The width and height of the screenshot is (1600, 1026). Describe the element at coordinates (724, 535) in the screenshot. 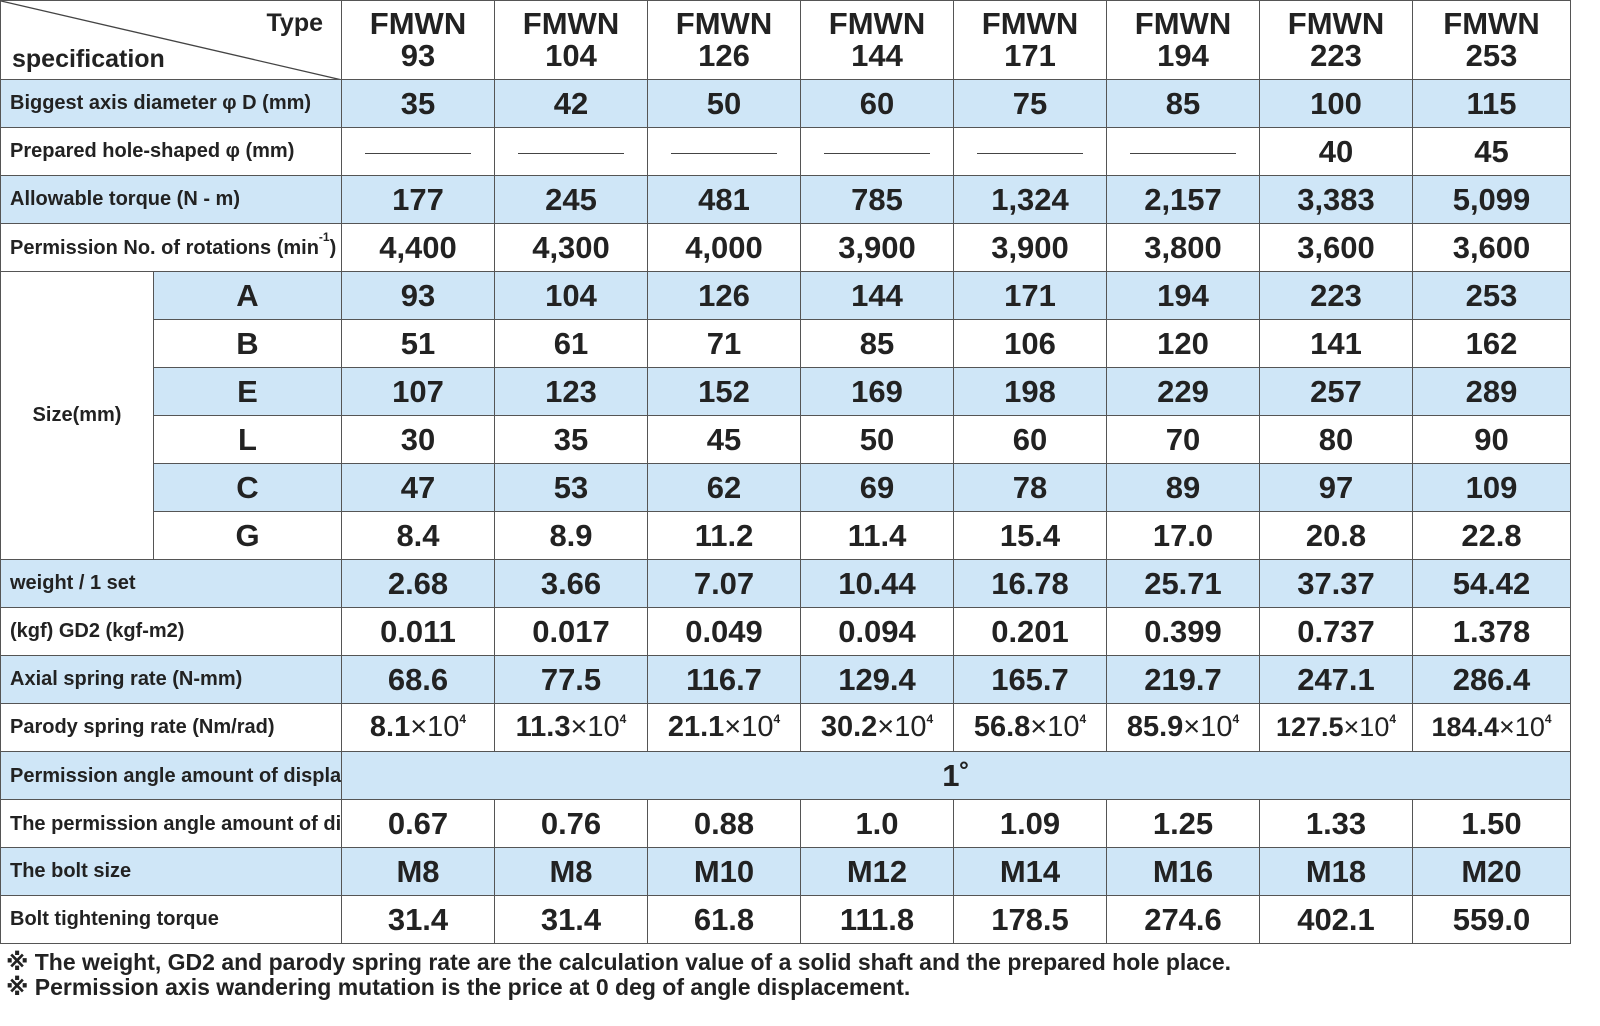

I see `value-cell: 11.2` at that location.